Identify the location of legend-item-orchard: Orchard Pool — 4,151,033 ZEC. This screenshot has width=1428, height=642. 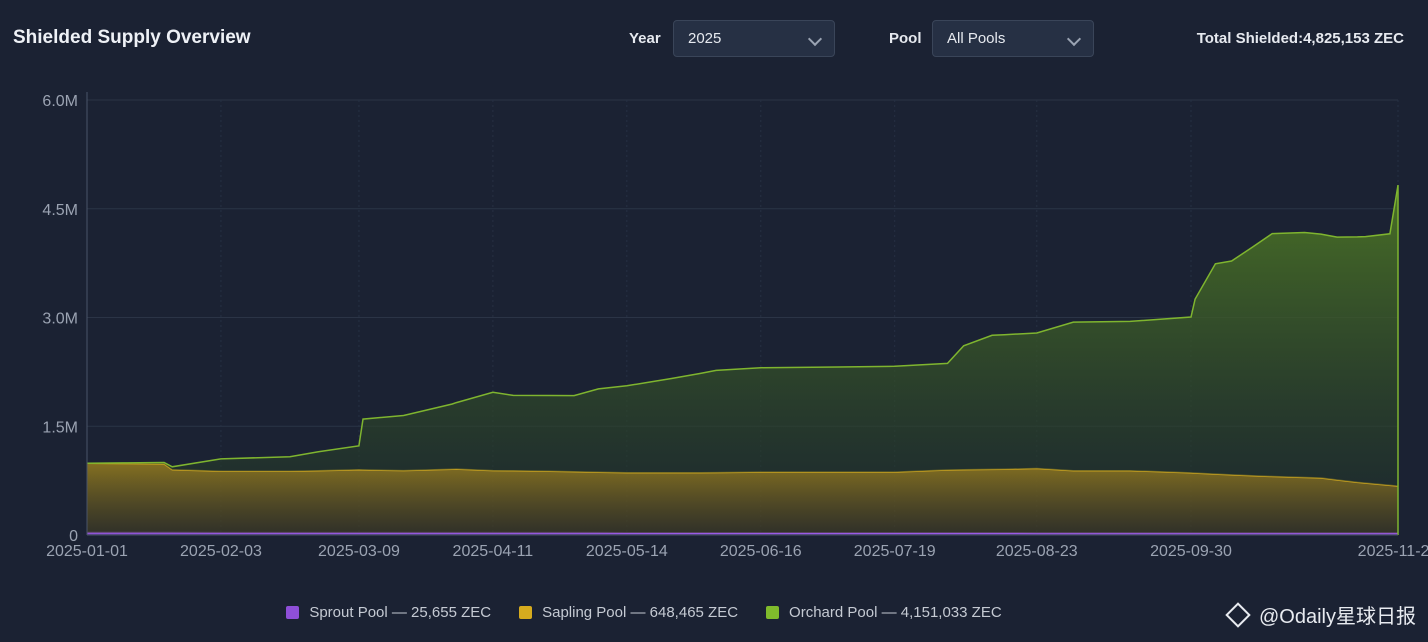
(884, 612).